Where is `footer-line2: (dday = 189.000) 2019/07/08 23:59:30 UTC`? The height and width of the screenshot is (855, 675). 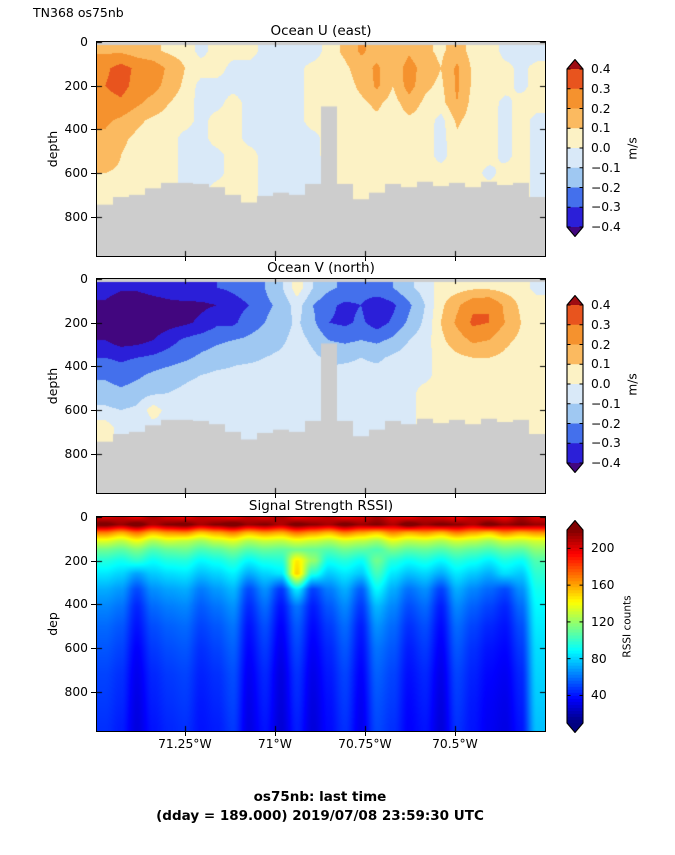
footer-line2: (dday = 189.000) 2019/07/08 23:59:30 UTC is located at coordinates (320, 816).